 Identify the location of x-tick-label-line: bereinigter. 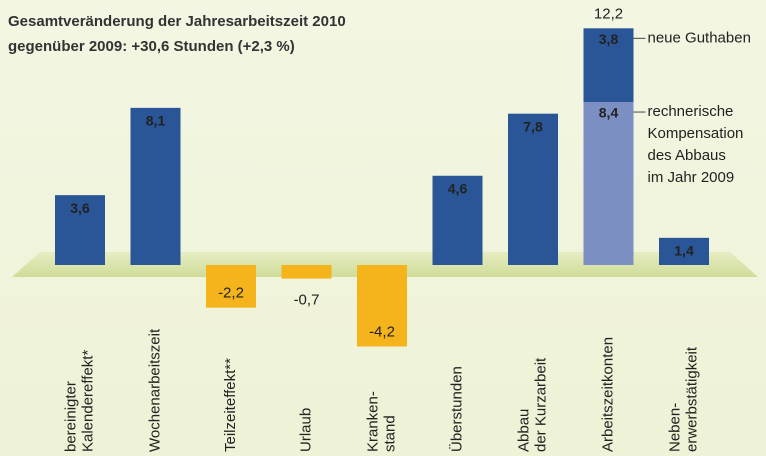
(70, 416).